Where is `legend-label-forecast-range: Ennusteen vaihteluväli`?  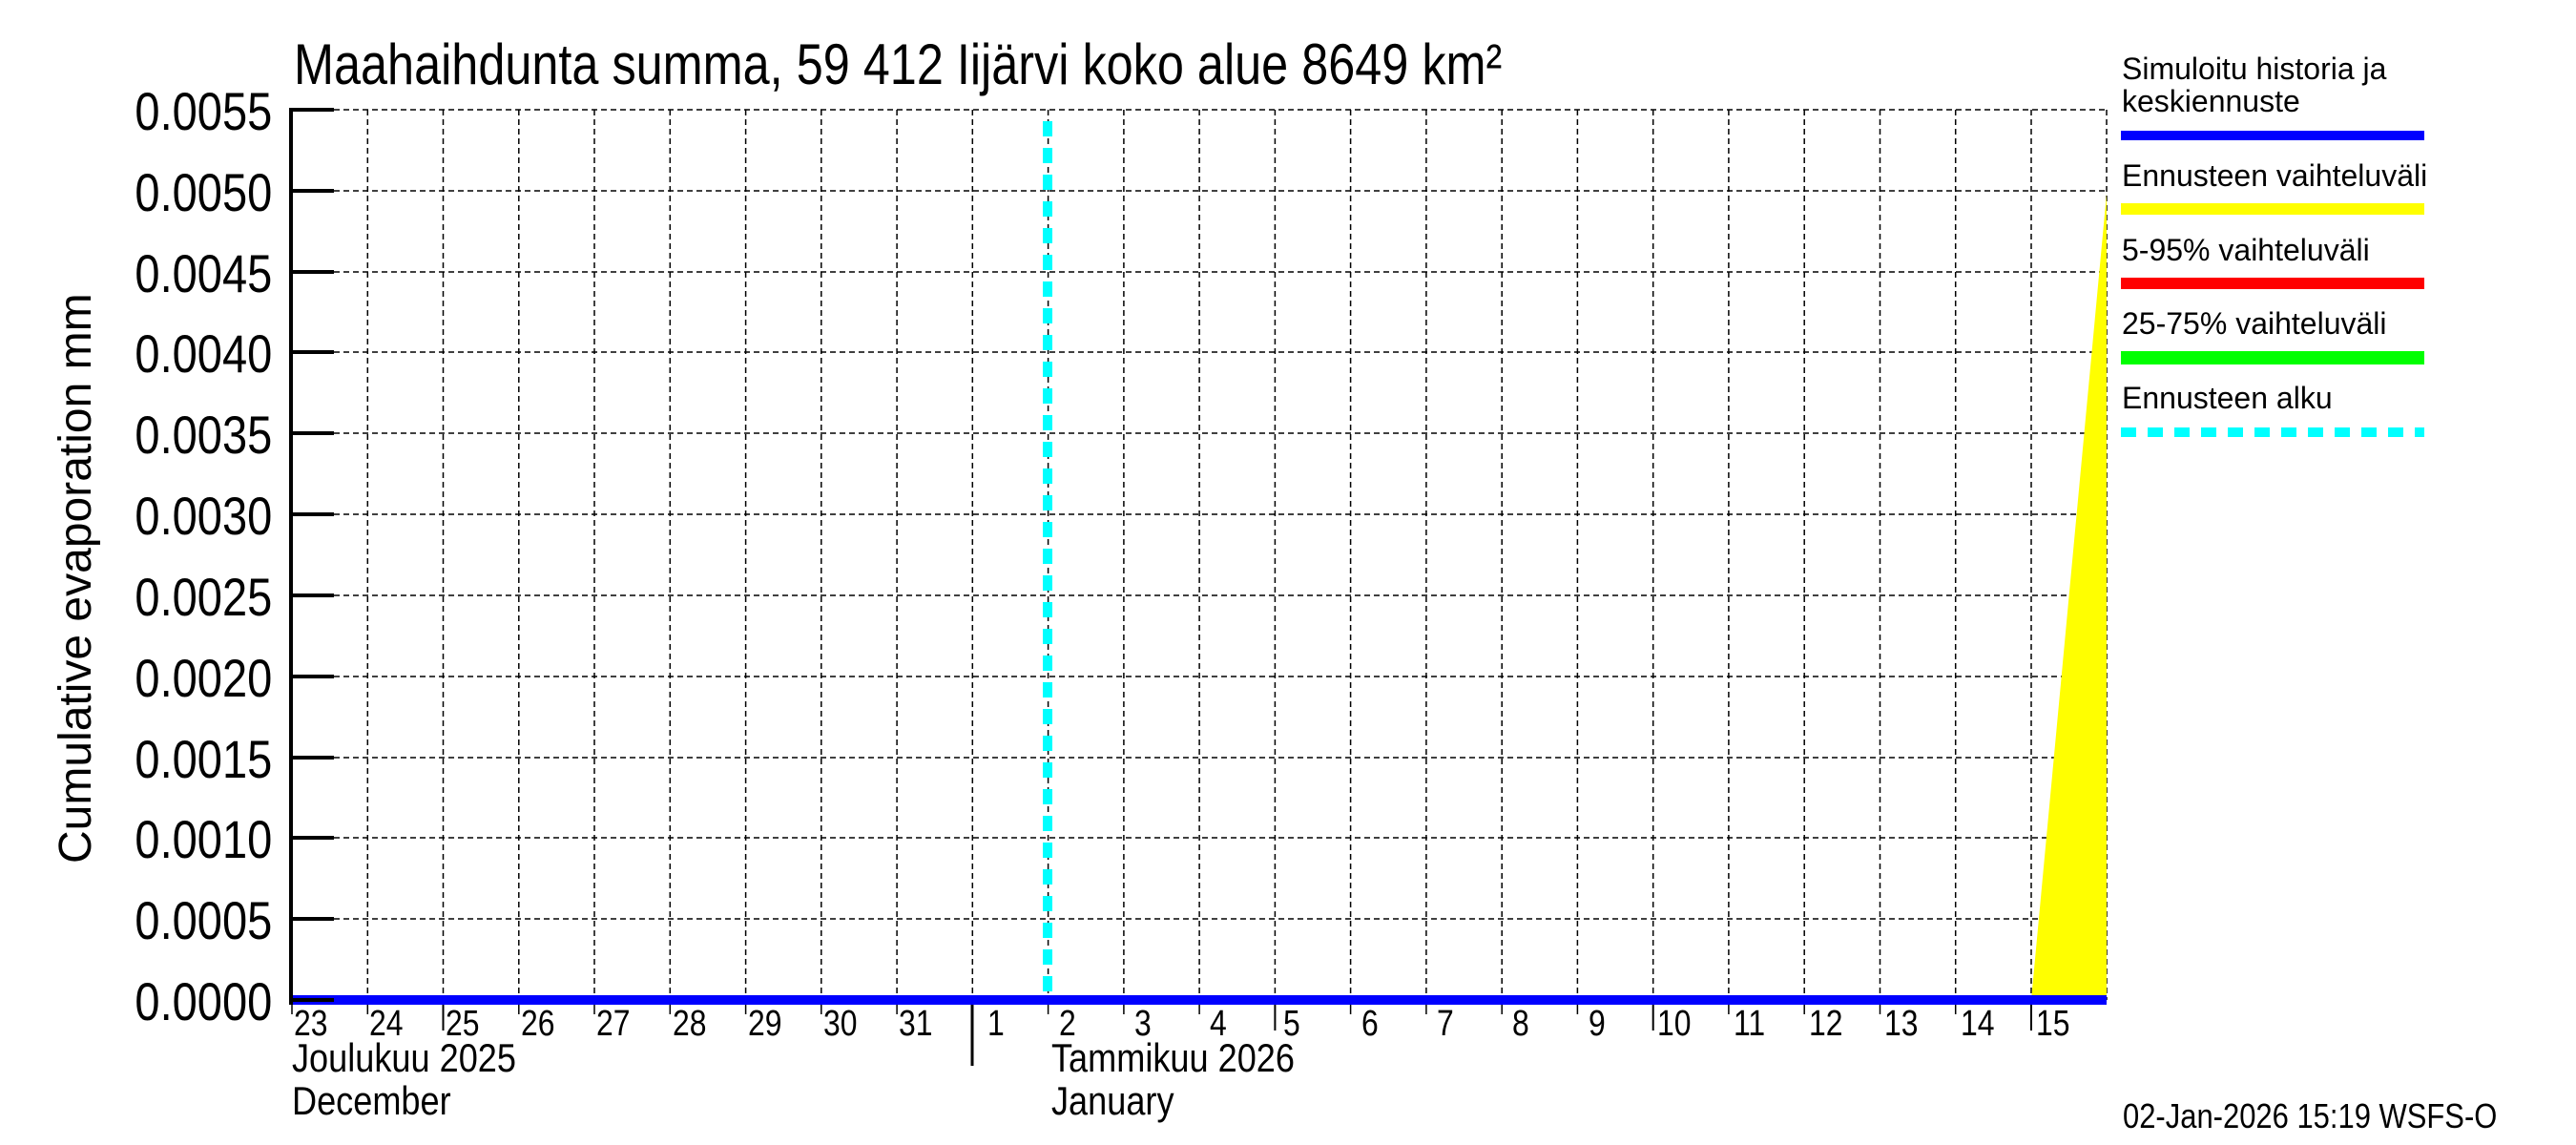
legend-label-forecast-range: Ennusteen vaihteluväli is located at coordinates (2275, 175).